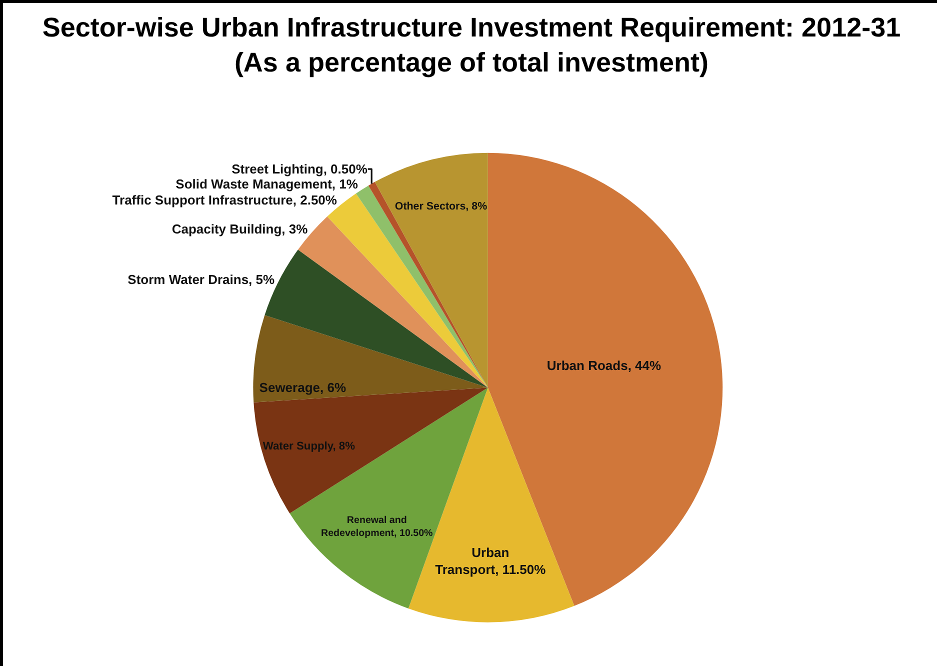 This screenshot has width=937, height=666. I want to click on slice-label: Street Lighting, 0.50%, so click(300, 169).